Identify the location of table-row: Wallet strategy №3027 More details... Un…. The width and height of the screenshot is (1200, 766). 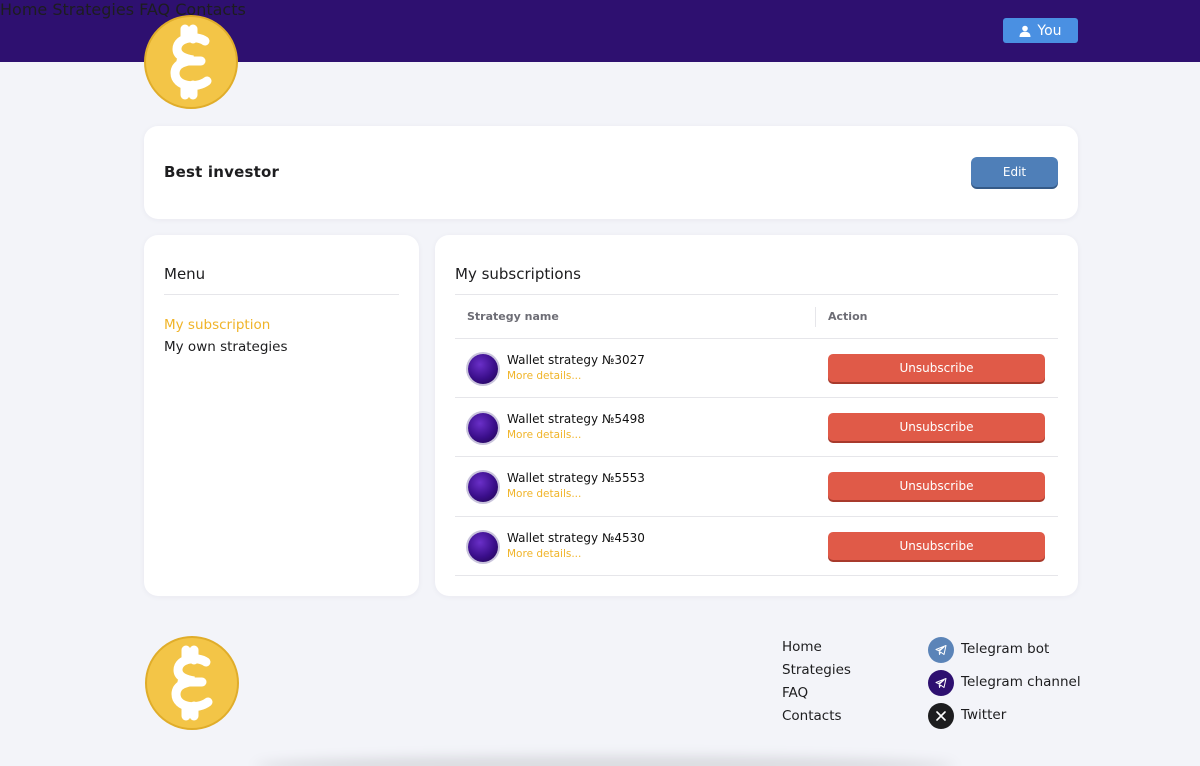
(756, 368).